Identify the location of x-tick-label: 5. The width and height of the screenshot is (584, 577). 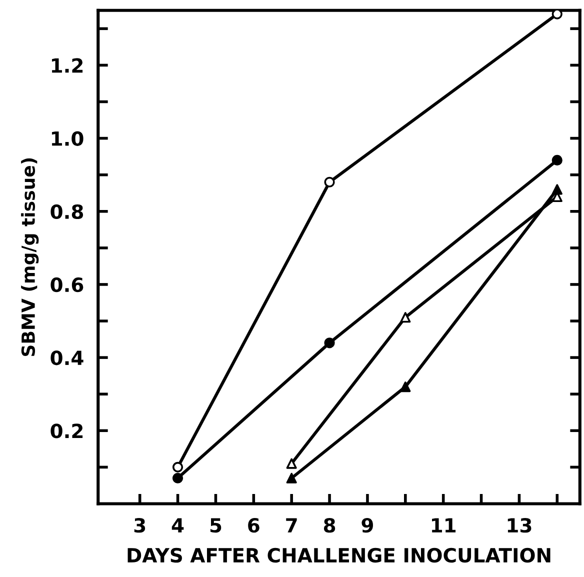
(216, 525).